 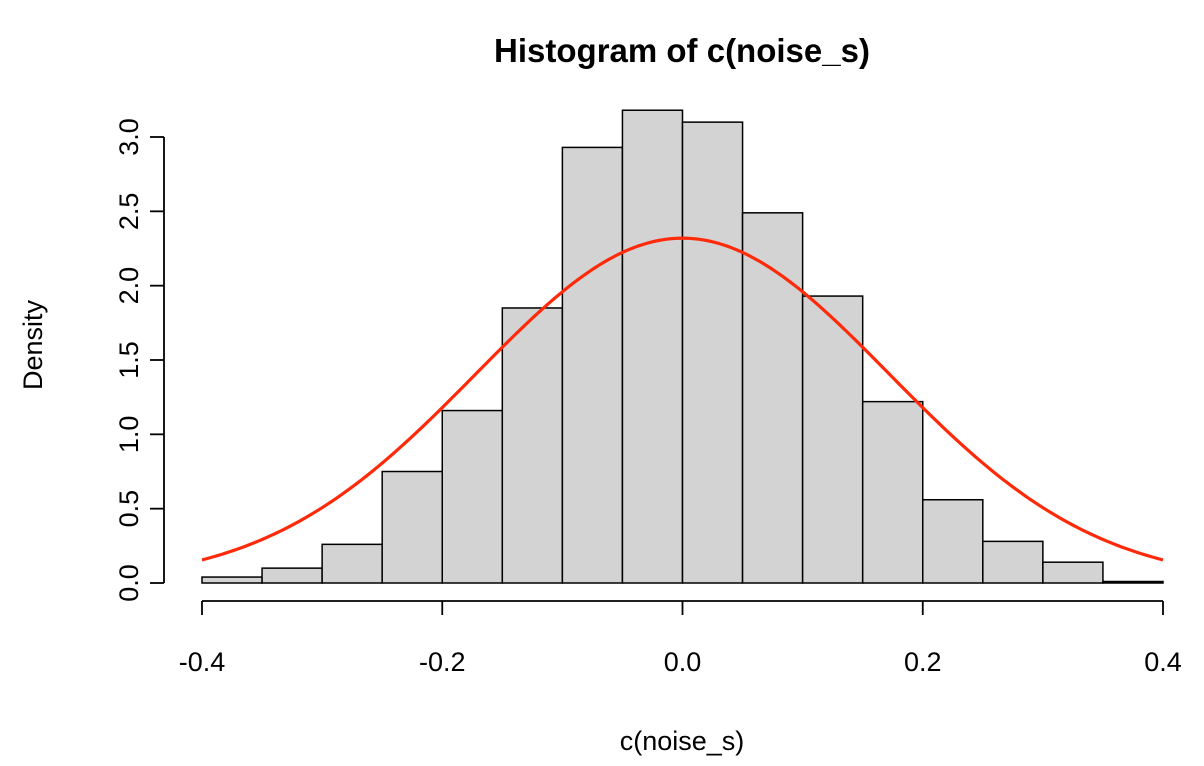 I want to click on y-tick-label: 1.5, so click(x=129, y=360).